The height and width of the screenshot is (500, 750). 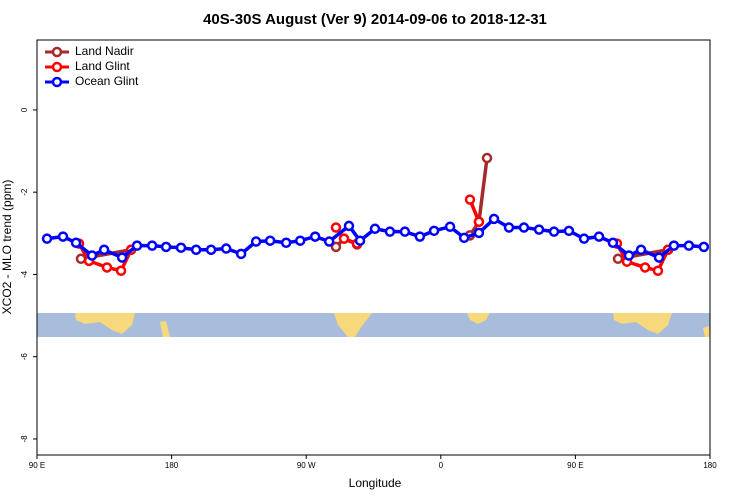 I want to click on x-tick-label: 90 W, so click(x=306, y=465).